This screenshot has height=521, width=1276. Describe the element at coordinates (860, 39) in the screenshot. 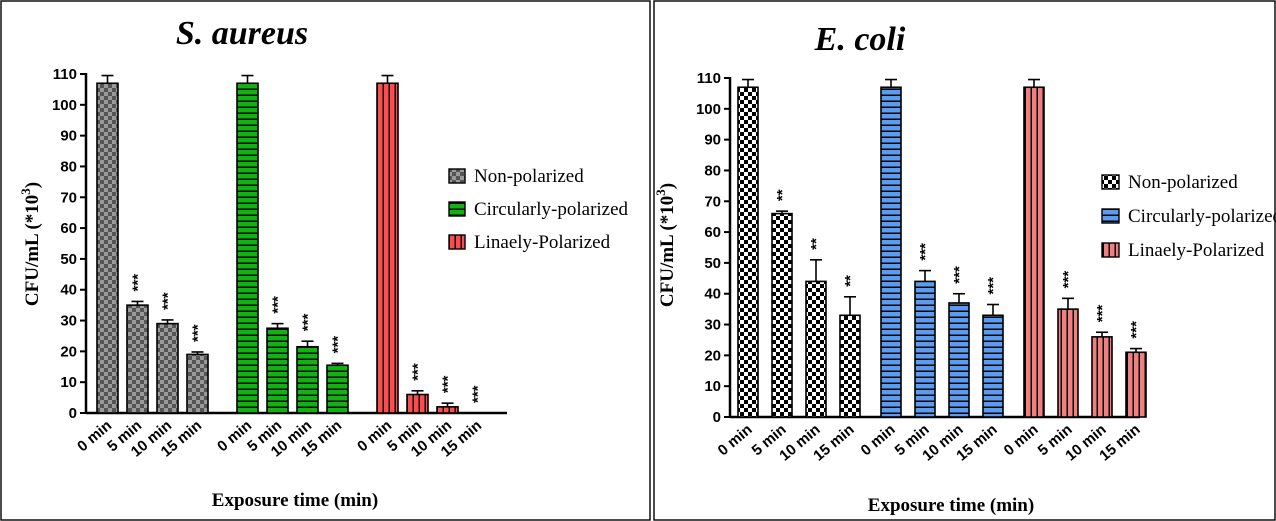

I see `chart-title: E. coli` at that location.